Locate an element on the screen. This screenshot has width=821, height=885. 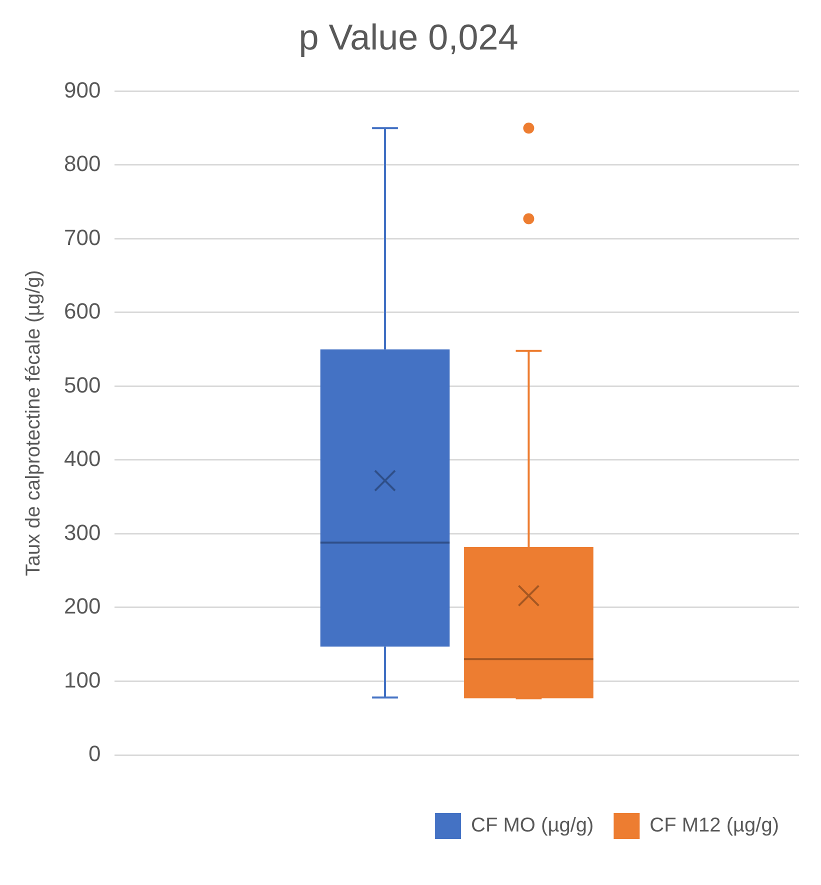
y-tick-label: 800 is located at coordinates (82, 163).